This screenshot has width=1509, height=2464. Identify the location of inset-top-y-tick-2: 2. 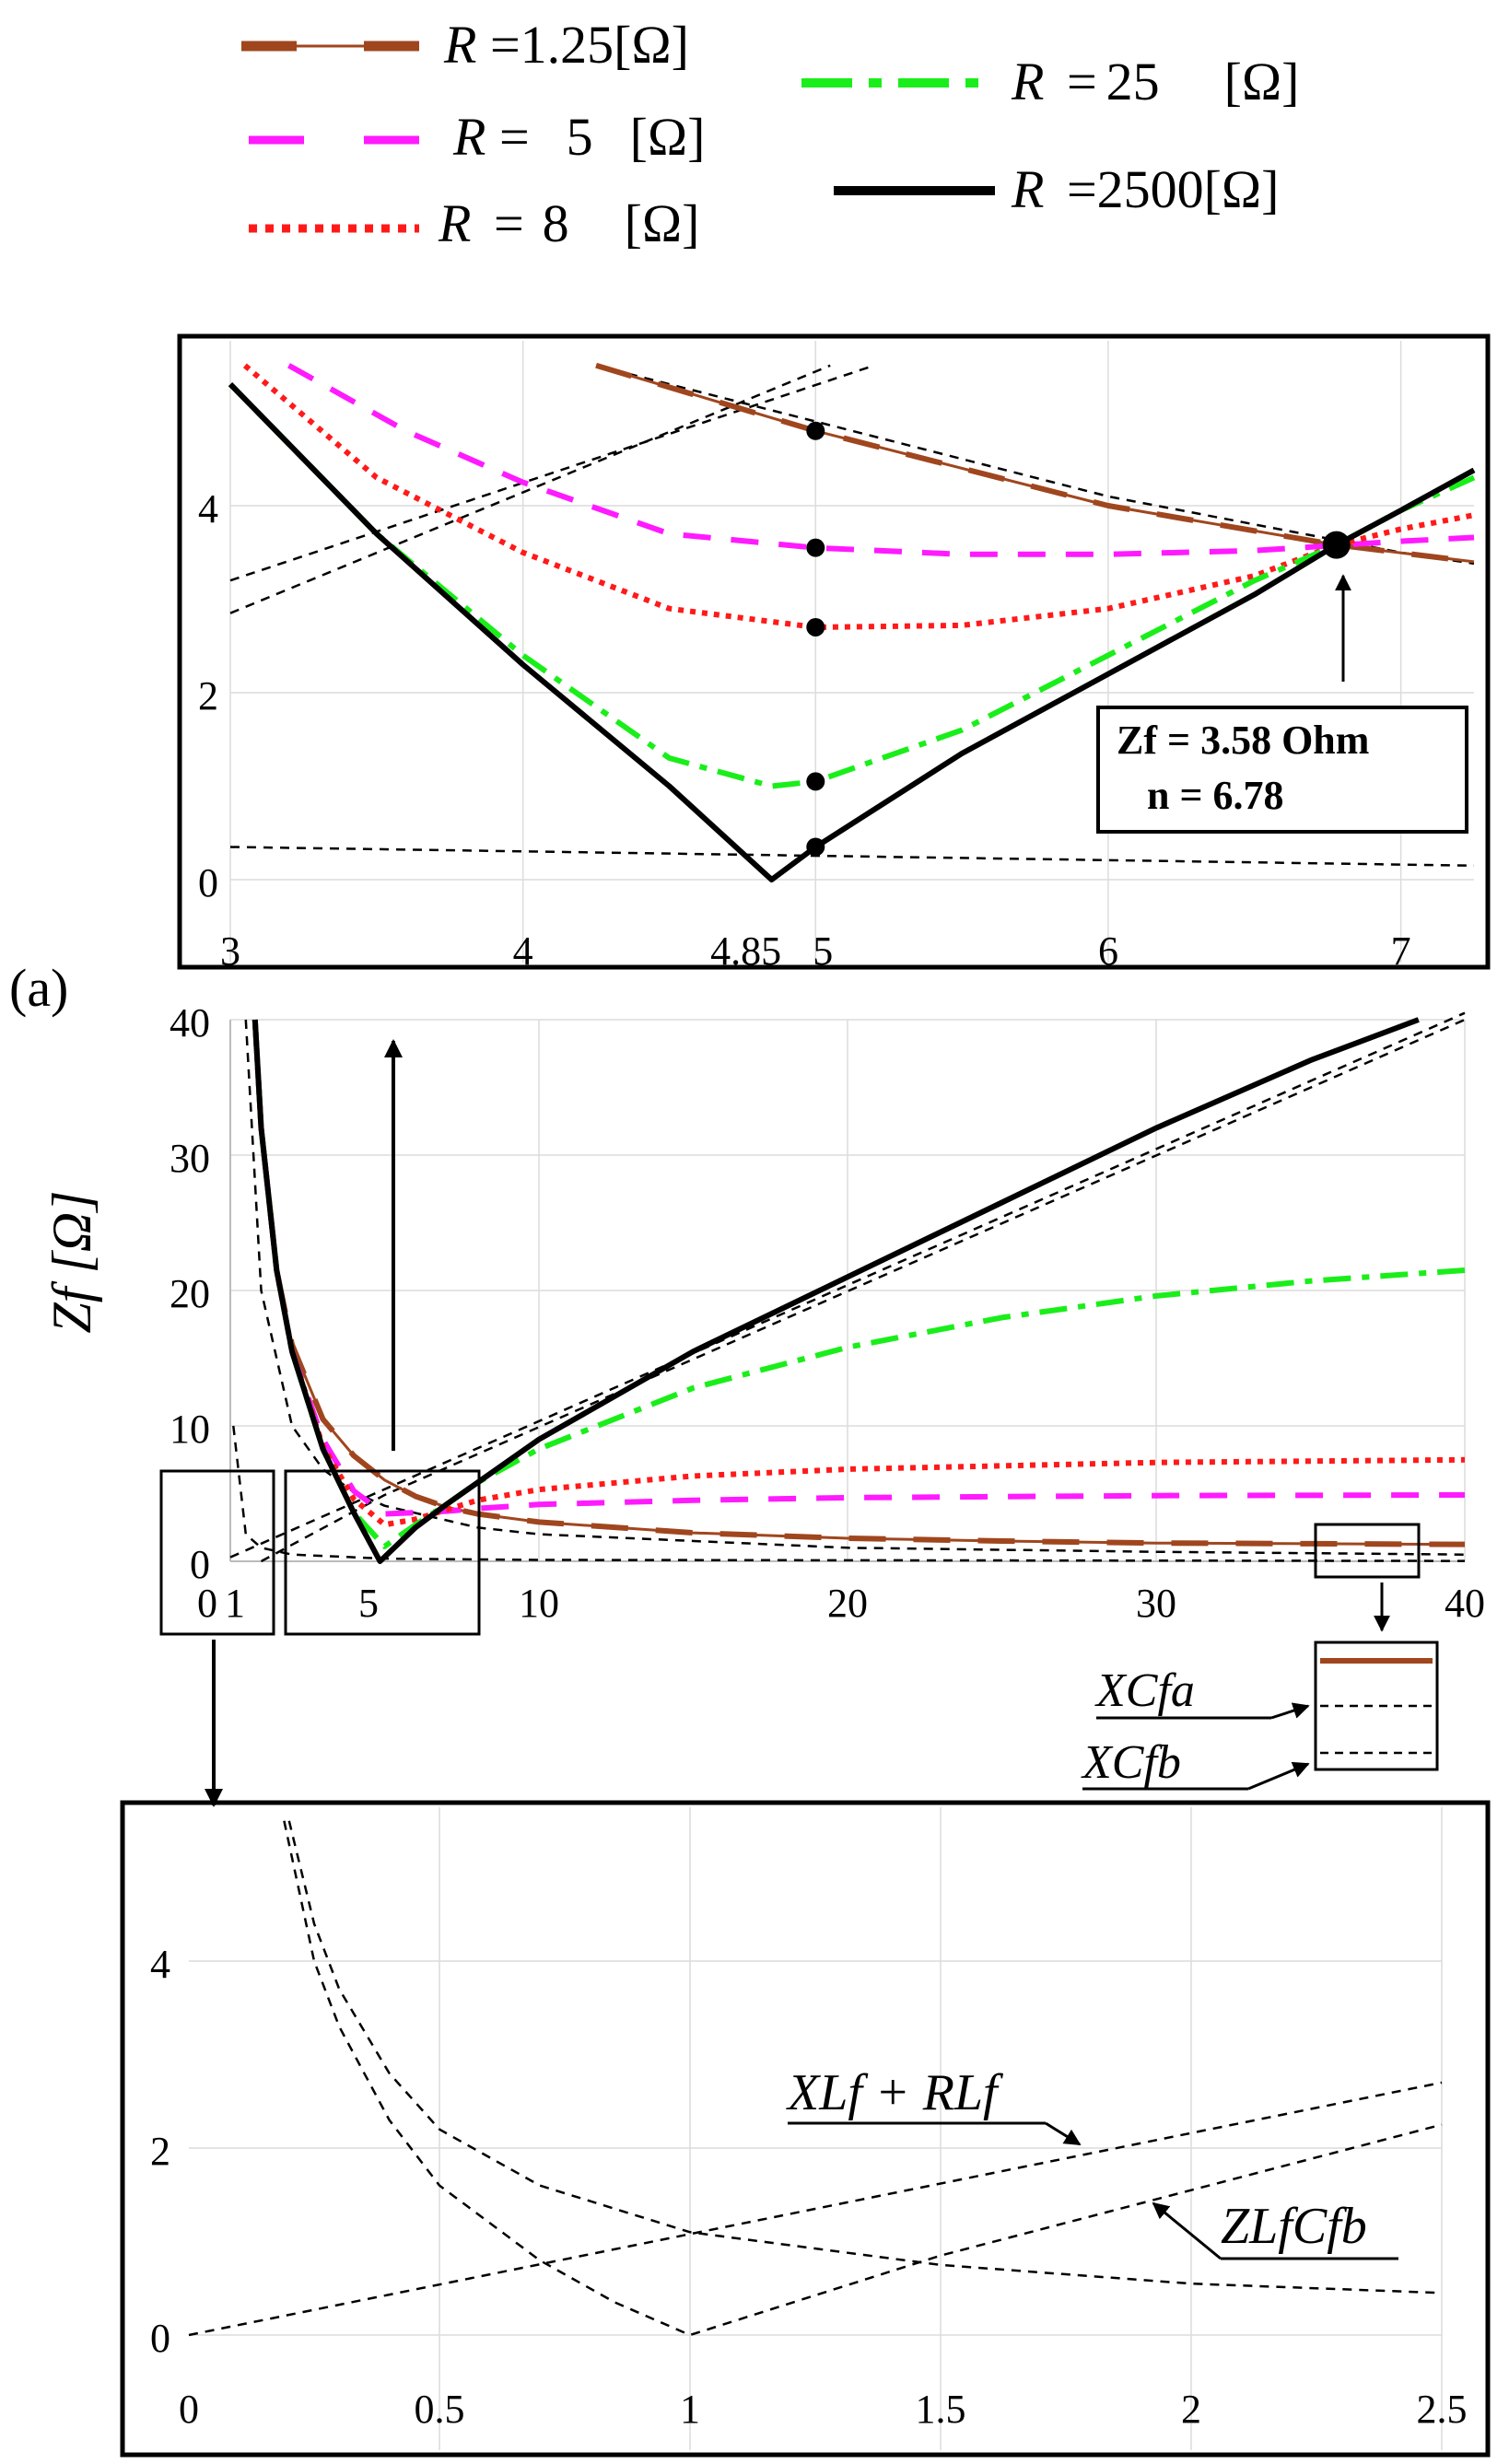
(208, 695).